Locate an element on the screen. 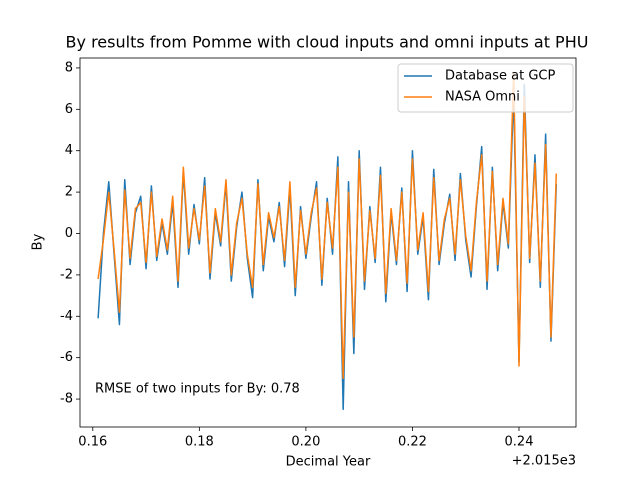 The height and width of the screenshot is (484, 640). y-axis-label: By is located at coordinates (38, 241).